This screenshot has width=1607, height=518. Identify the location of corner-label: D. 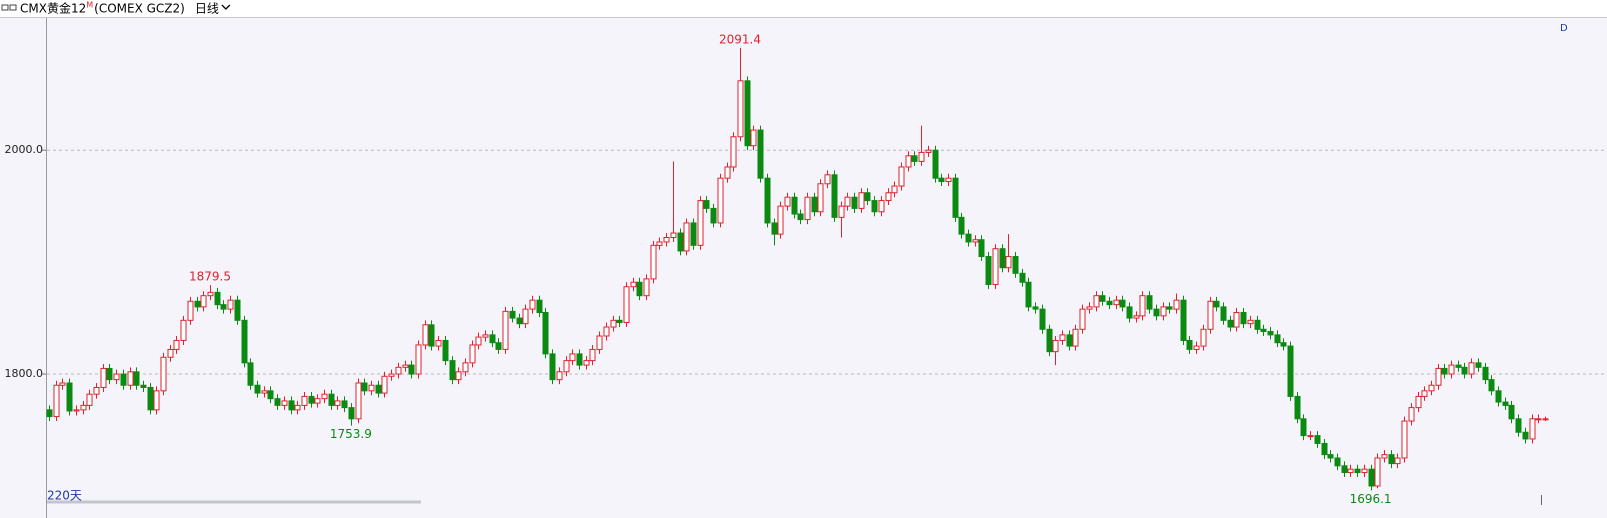
(1564, 28).